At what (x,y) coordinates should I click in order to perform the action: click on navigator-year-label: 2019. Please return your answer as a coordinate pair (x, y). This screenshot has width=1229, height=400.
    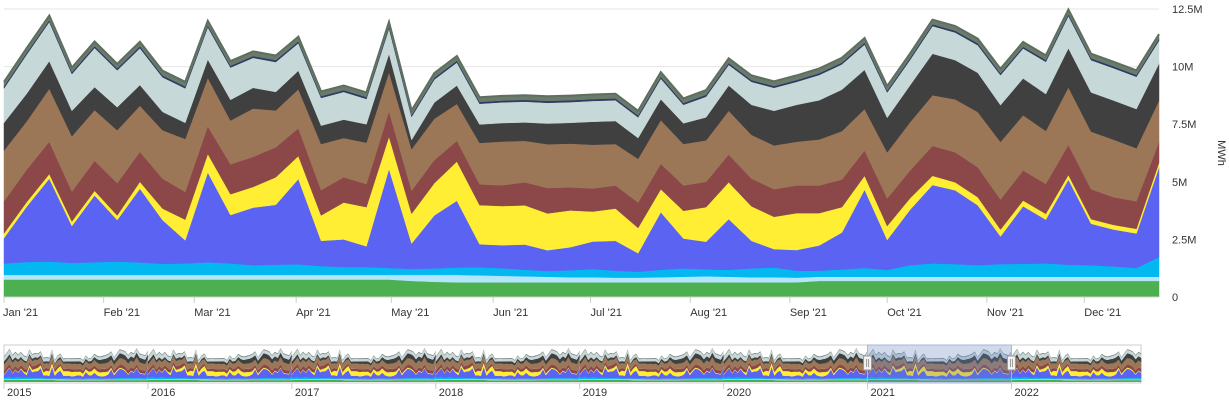
    Looking at the image, I should click on (595, 393).